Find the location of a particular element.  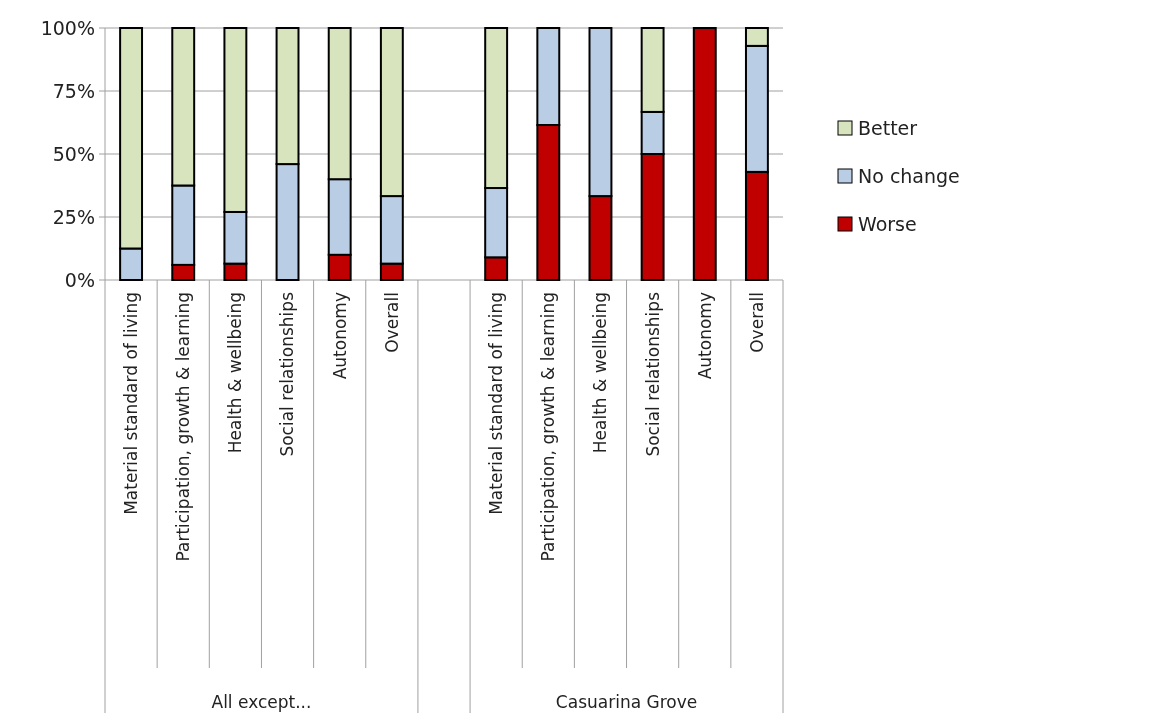

y-tick-label: 0% is located at coordinates (79, 279).